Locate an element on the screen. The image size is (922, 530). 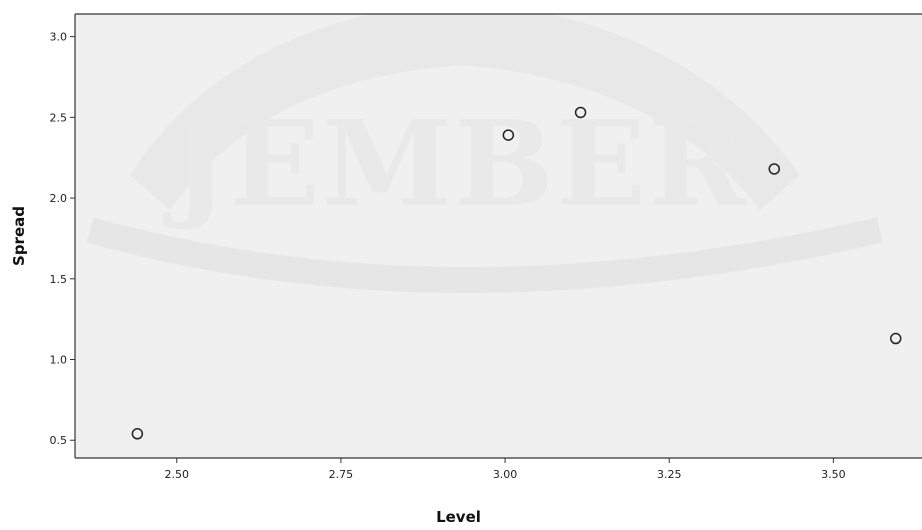
x-tick-label: 3.00 is located at coordinates (505, 474).